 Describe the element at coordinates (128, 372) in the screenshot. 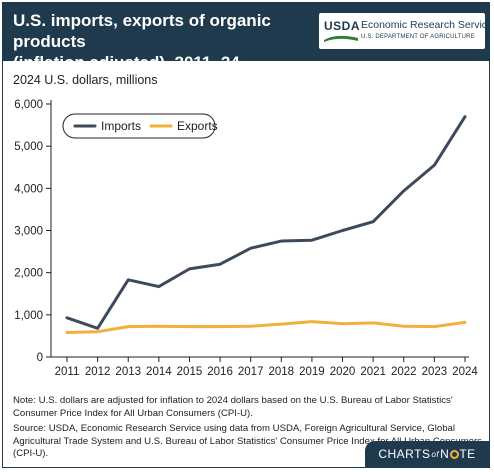

I see `x-tick-label: 2013` at that location.